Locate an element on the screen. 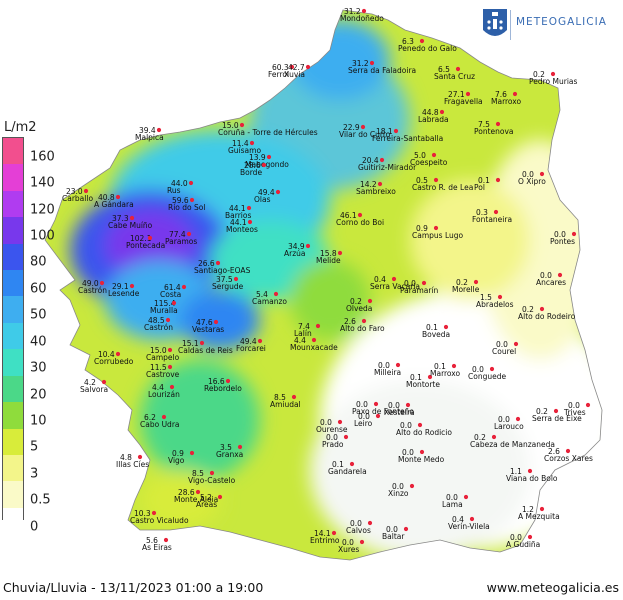 The image size is (623, 600). station-marker: 40.8A Gándara is located at coordinates (114, 201).